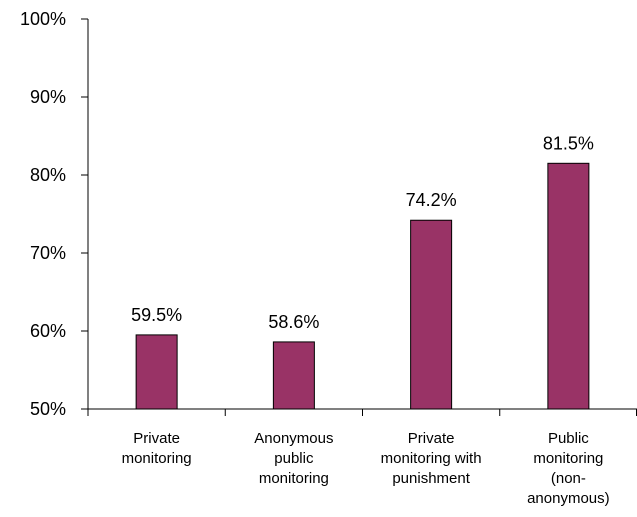  I want to click on y-tick-label: 70%, so click(48, 253).